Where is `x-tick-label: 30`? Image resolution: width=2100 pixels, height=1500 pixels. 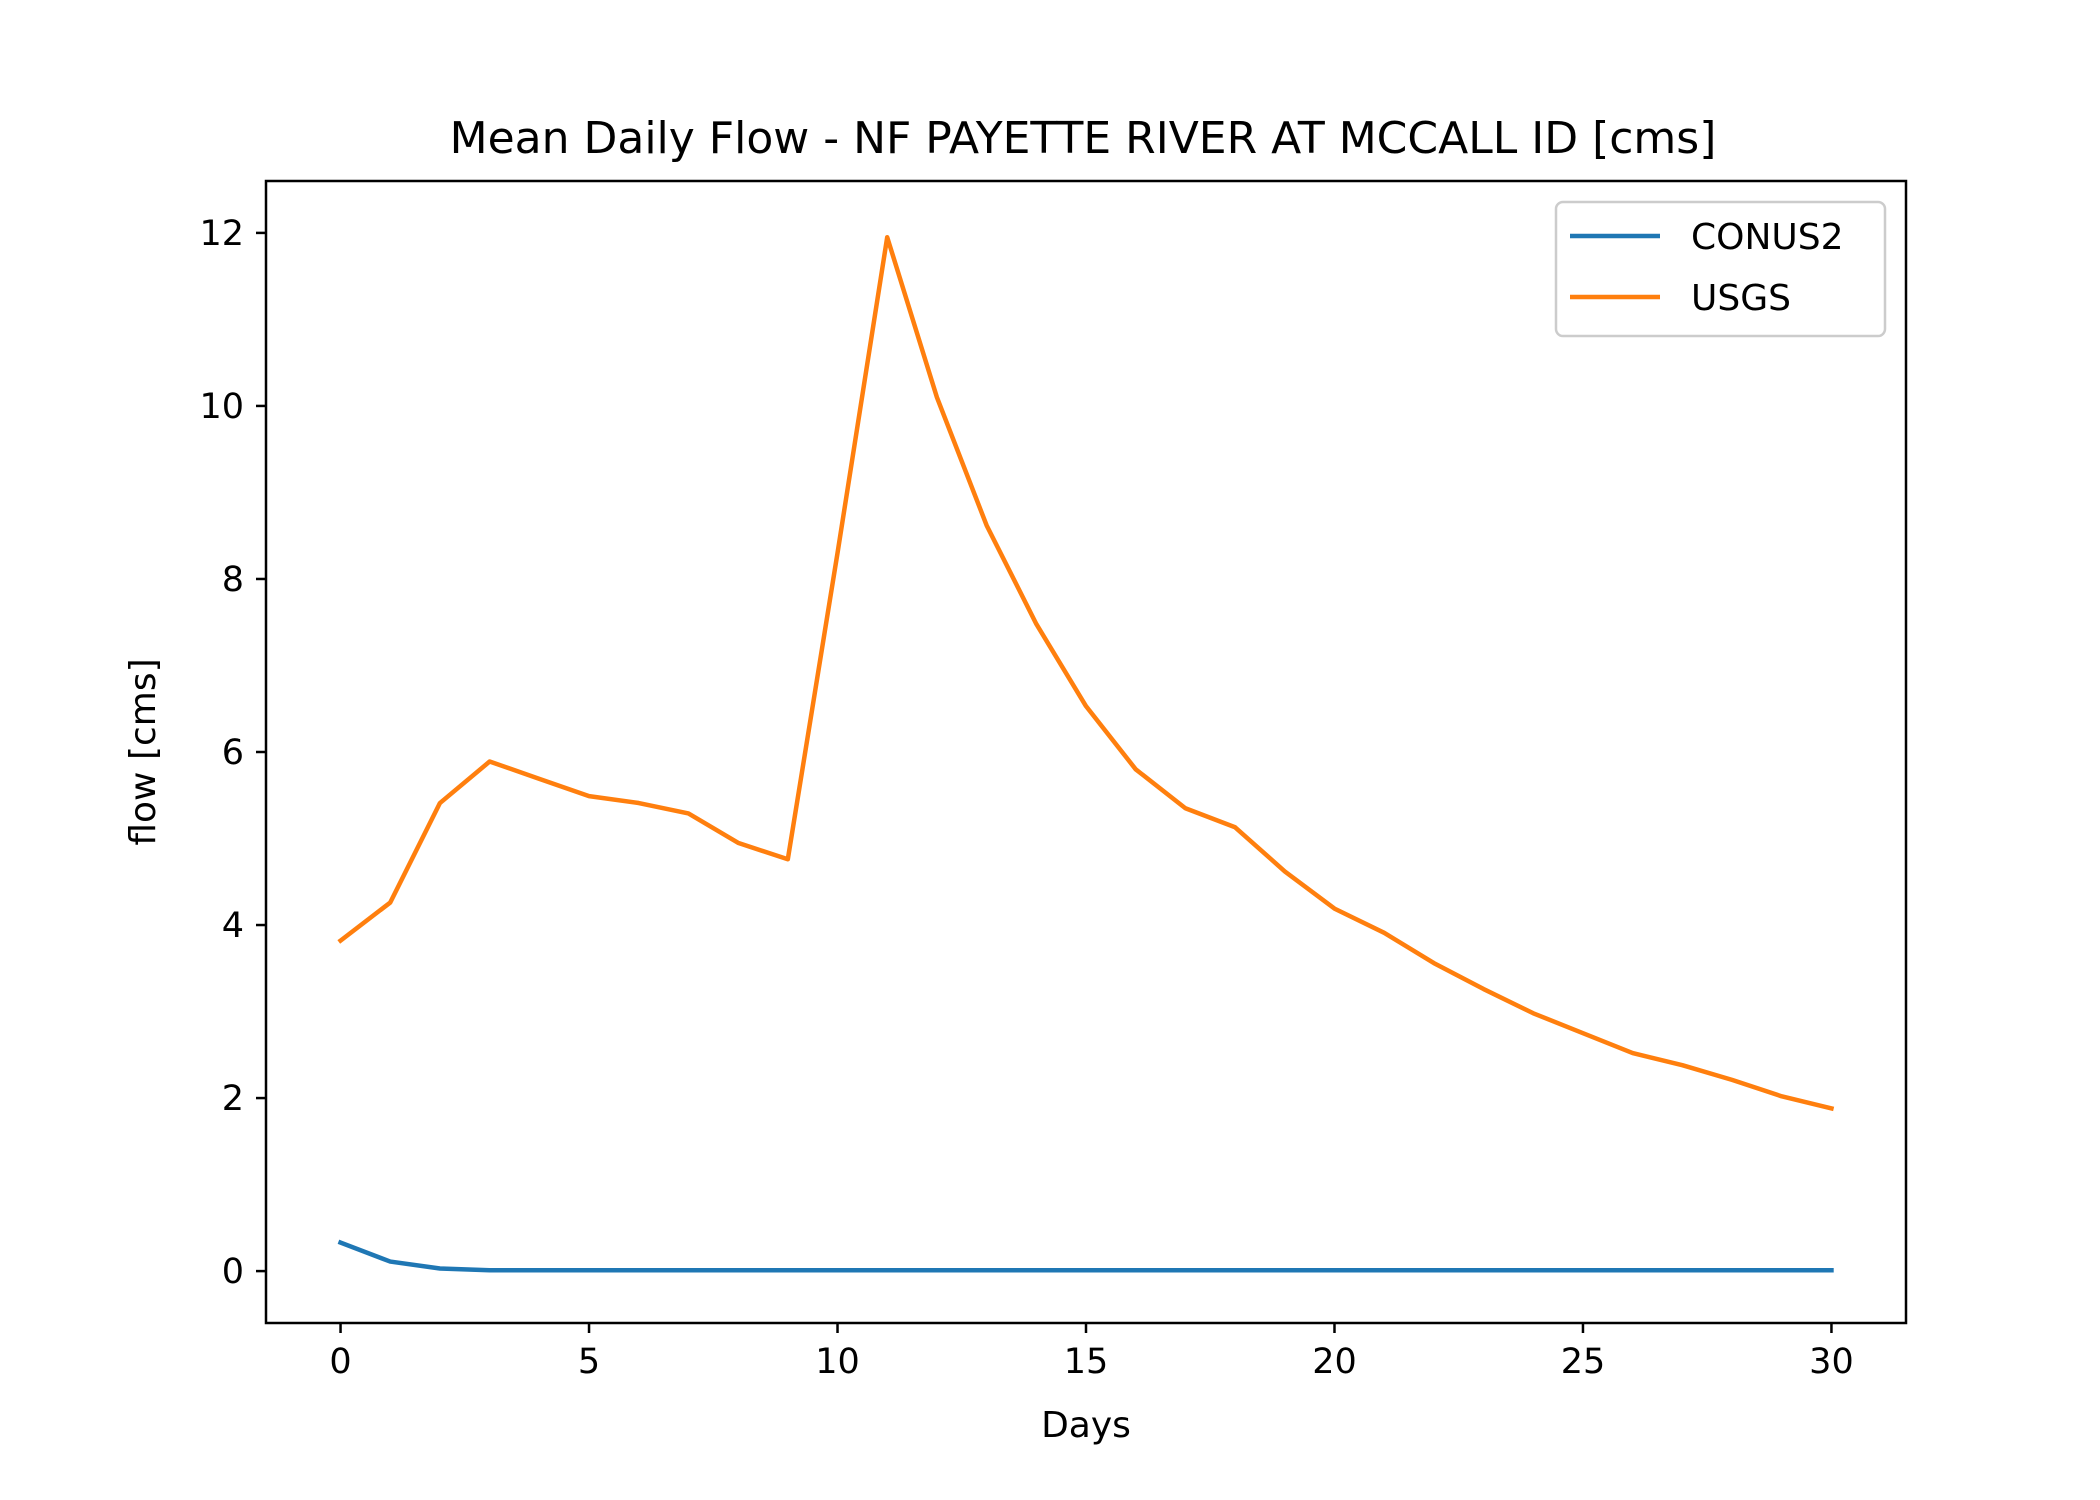
x-tick-label: 30 is located at coordinates (1831, 1362).